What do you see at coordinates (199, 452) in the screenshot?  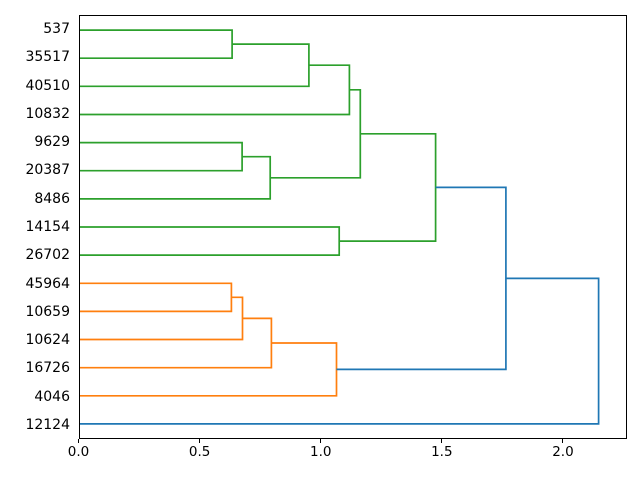 I see `x-tick-label-0.5: 0.5` at bounding box center [199, 452].